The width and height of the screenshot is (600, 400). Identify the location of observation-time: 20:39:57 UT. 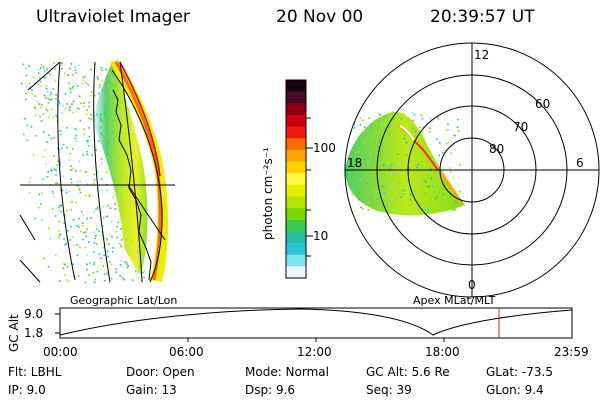
(482, 17).